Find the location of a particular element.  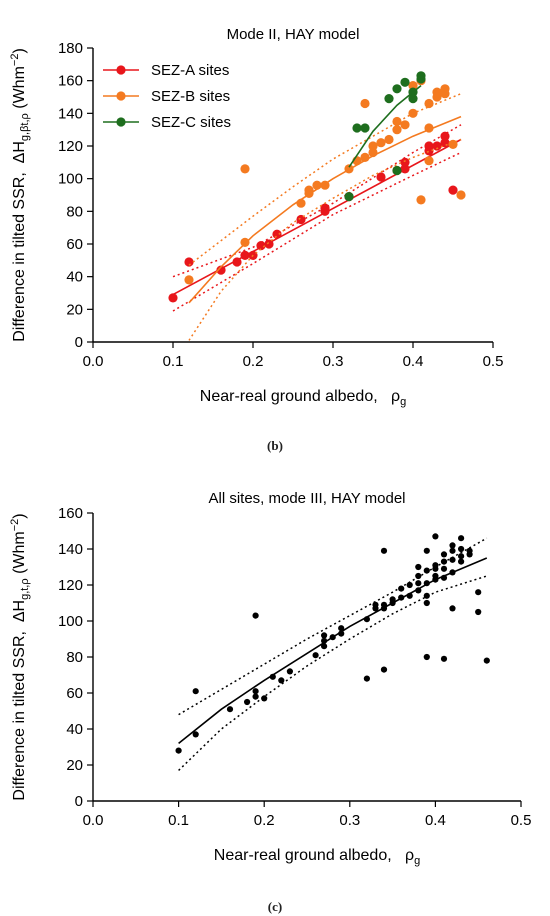

chart-title: All sites, mode III, HAY model is located at coordinates (306, 498).